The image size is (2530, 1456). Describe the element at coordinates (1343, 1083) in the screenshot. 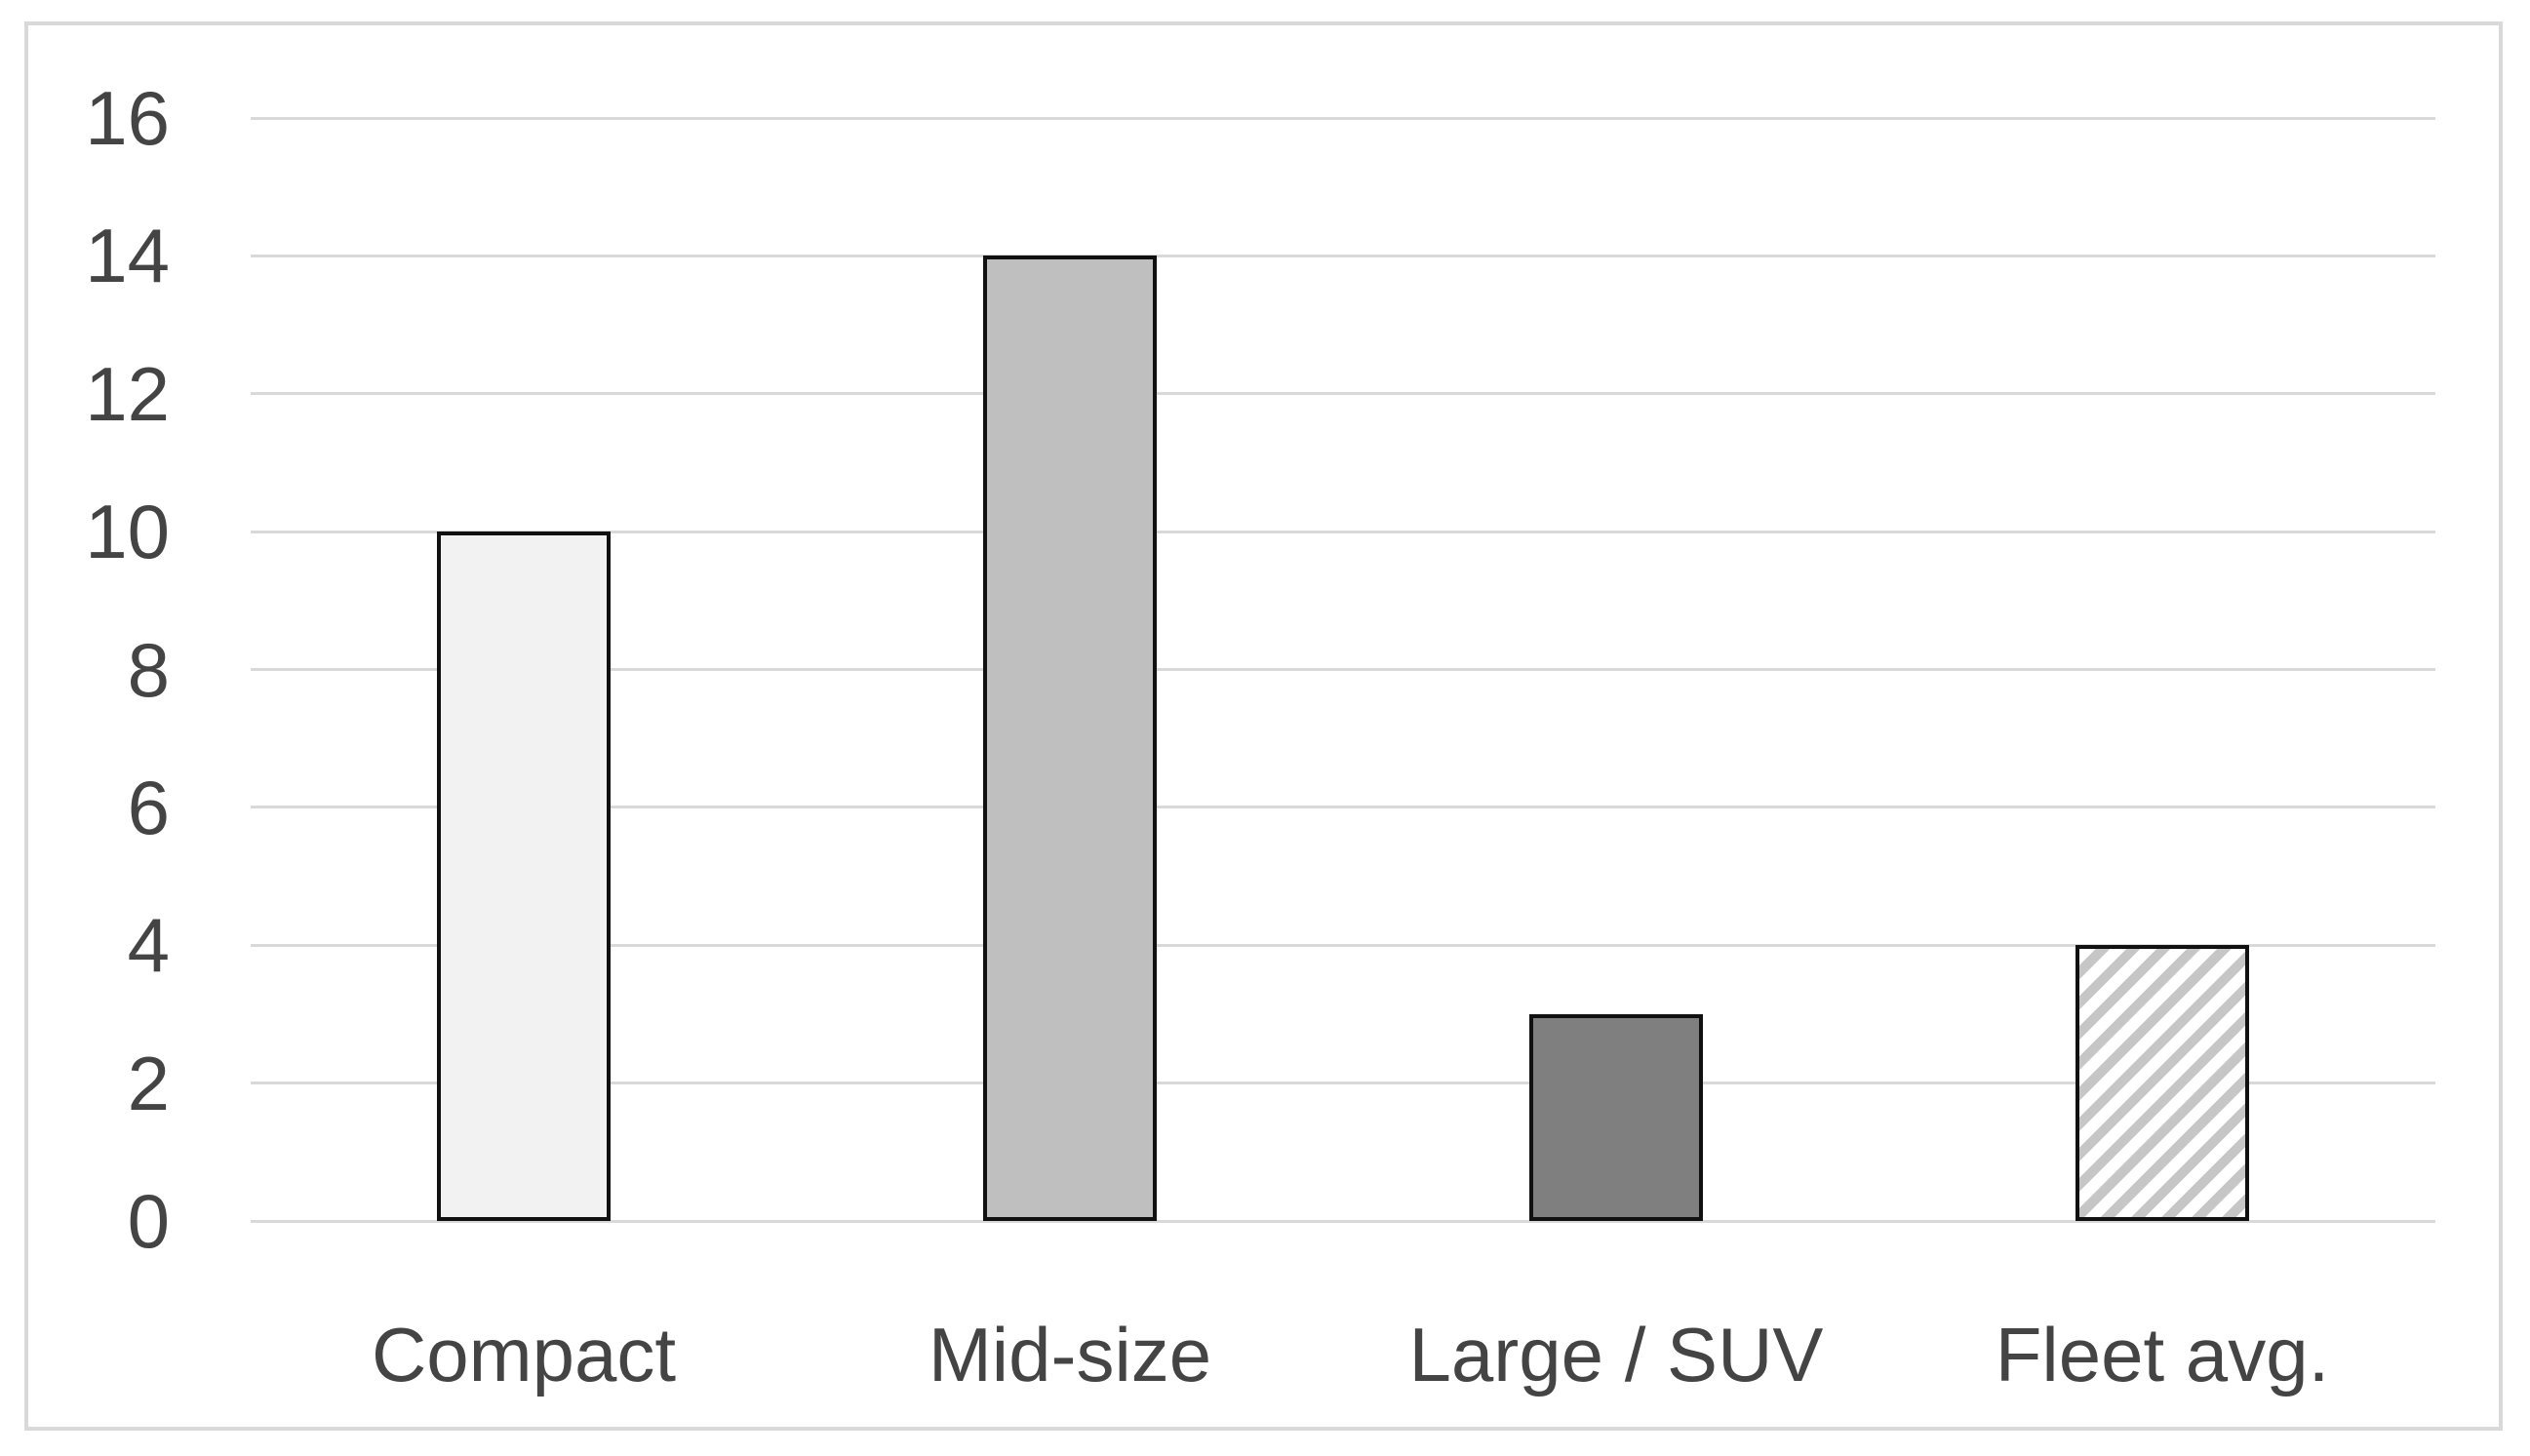

I see `gridline-y2` at that location.